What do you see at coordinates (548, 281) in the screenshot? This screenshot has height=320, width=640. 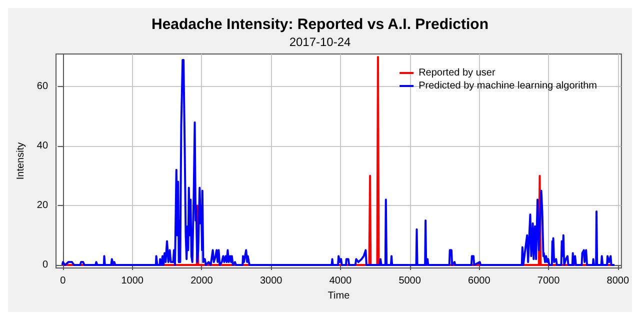 I see `x-tick-label: 7000` at bounding box center [548, 281].